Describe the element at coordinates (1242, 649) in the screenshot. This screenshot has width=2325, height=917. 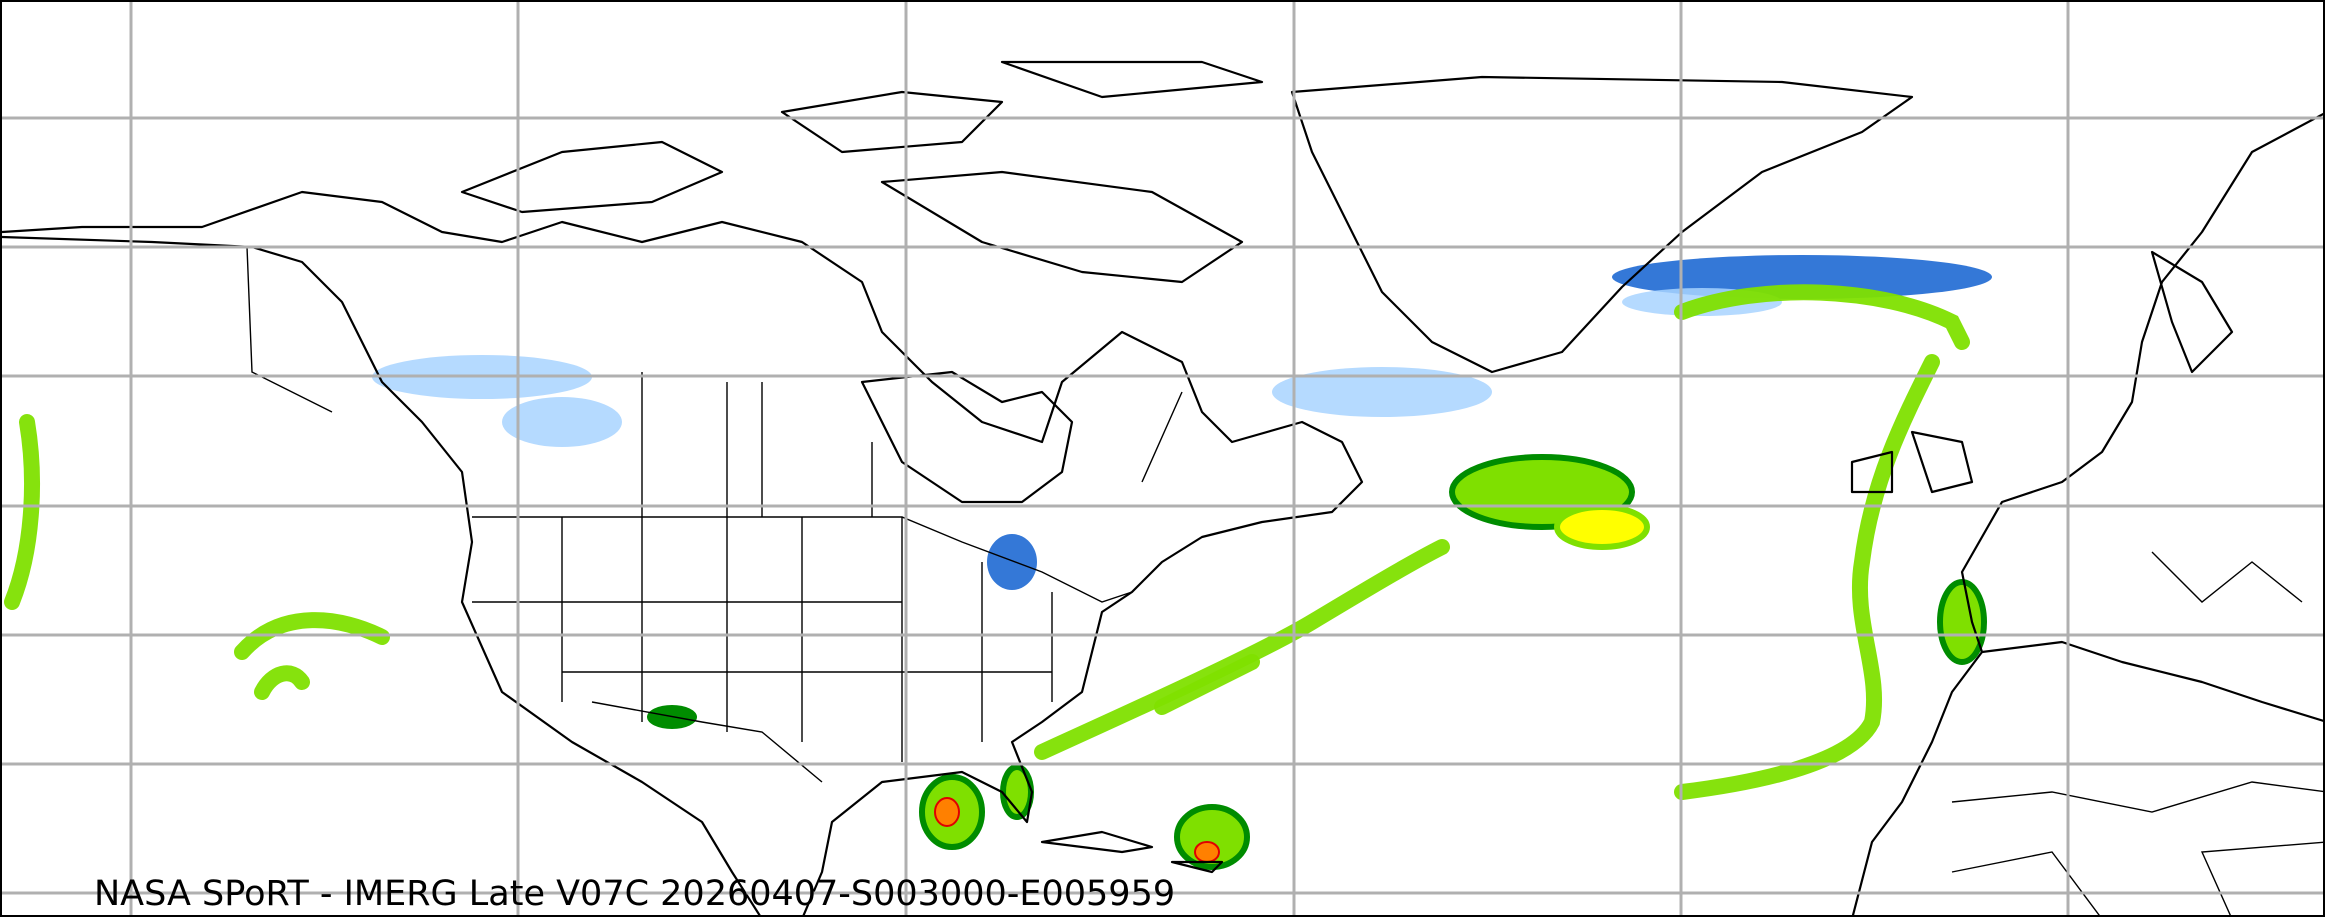
I see `rain-band-atlantic-front` at that location.